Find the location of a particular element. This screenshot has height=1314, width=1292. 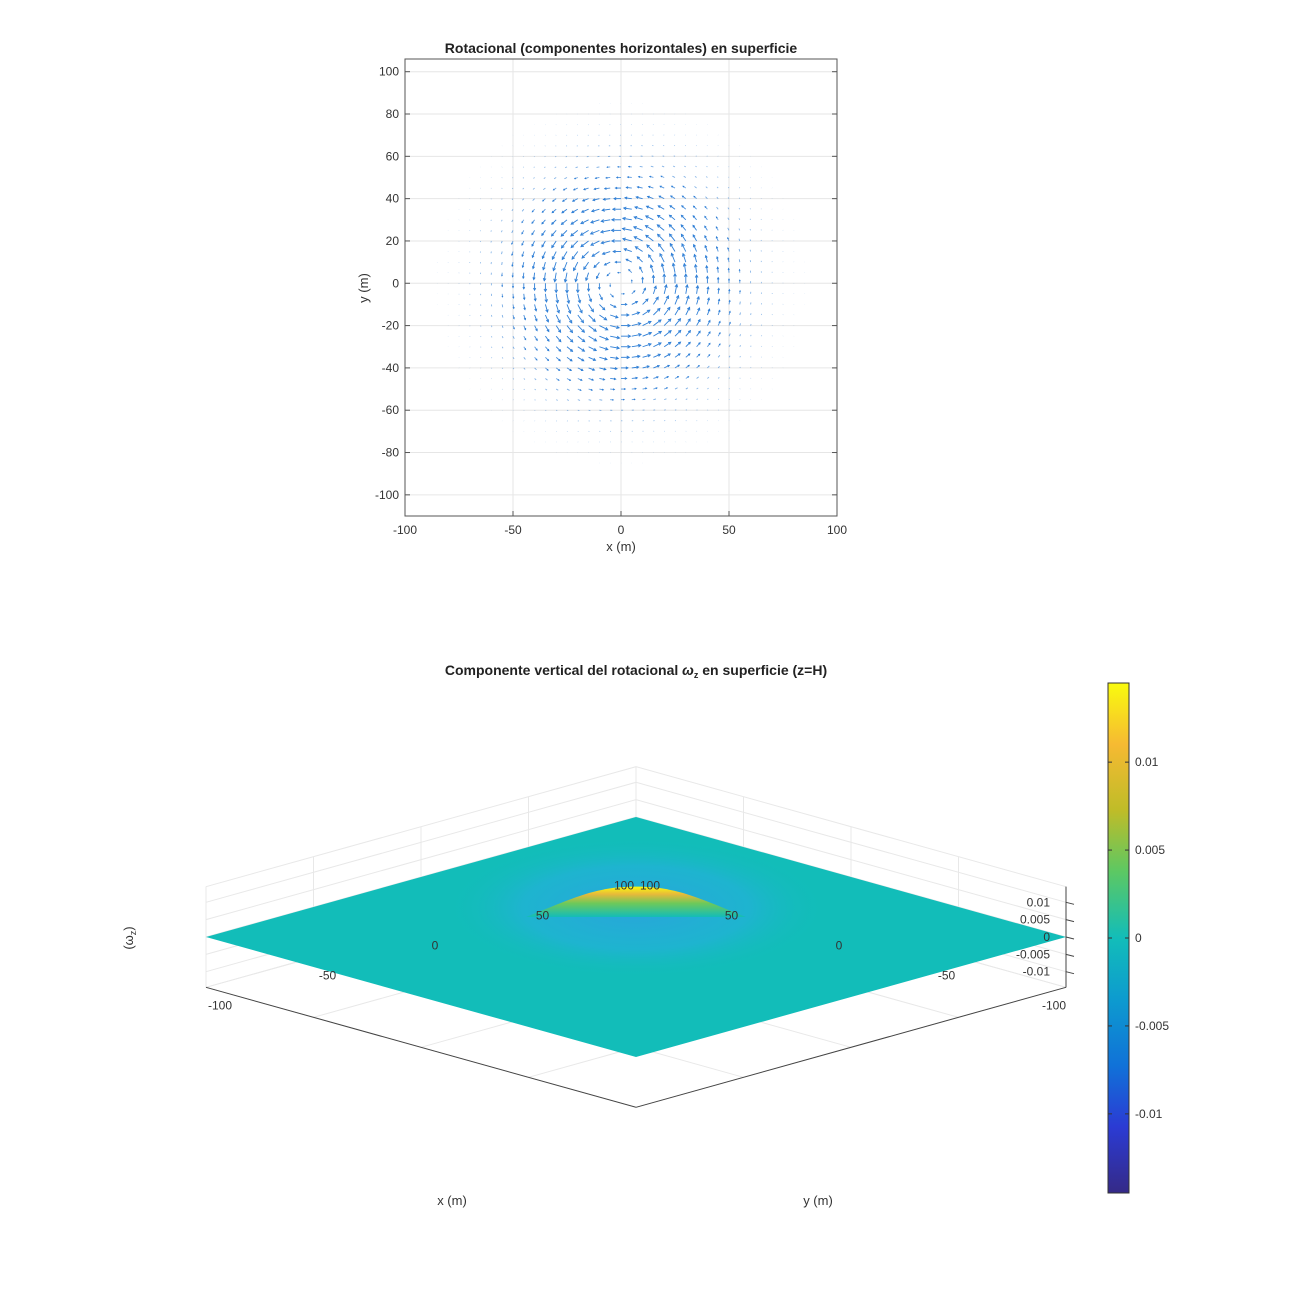

surface-z-tick-mark is located at coordinates (1070, 973).